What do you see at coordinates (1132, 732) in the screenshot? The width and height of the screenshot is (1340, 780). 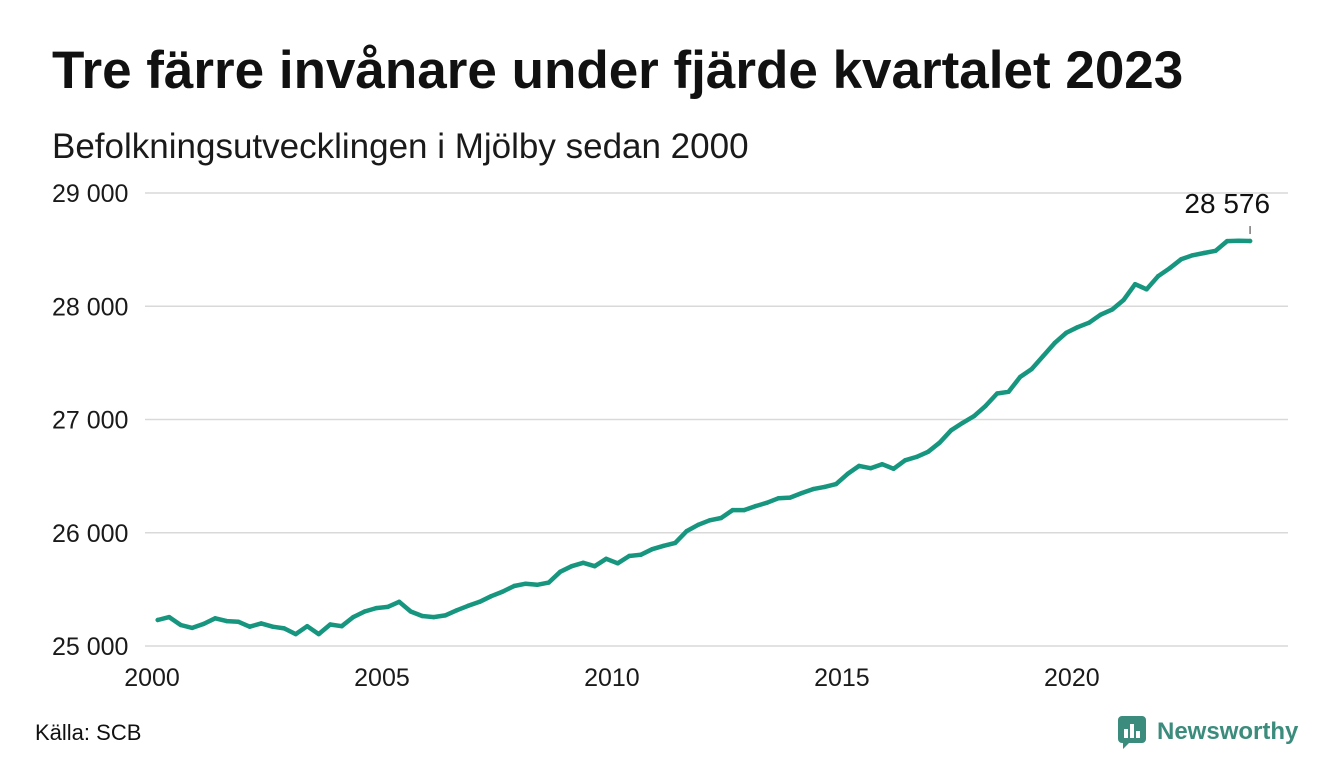 I see `newsworthy-logo-icon` at bounding box center [1132, 732].